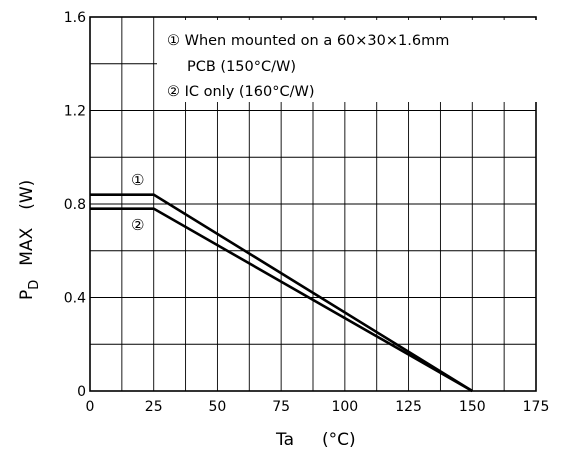 This screenshot has height=453, width=561. Describe the element at coordinates (75, 205) in the screenshot. I see `y-tick-label: 0.8` at that location.